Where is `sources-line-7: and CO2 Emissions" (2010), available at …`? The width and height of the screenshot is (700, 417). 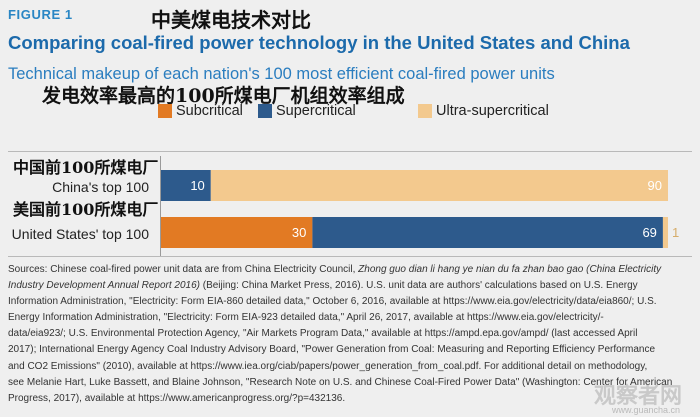 sources-line-7: and CO2 Emissions" (2010), available at … is located at coordinates (340, 367).